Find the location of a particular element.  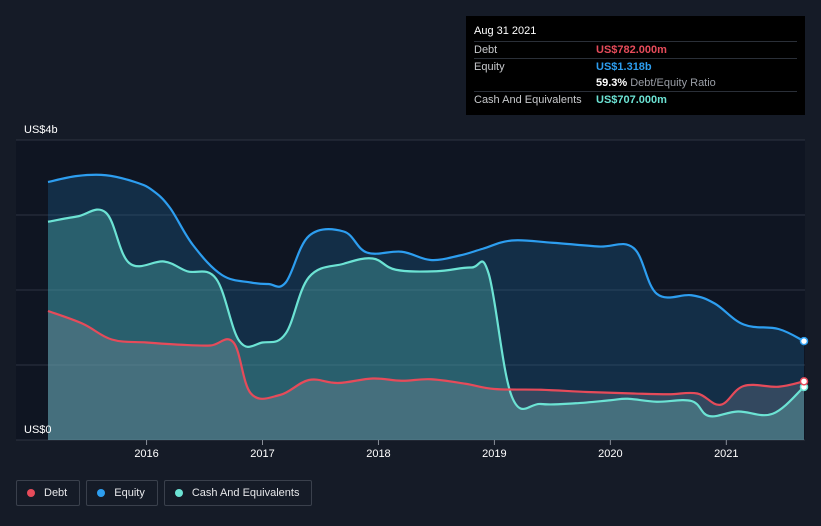

tooltip-equity-value: US$1.318b is located at coordinates (624, 67).